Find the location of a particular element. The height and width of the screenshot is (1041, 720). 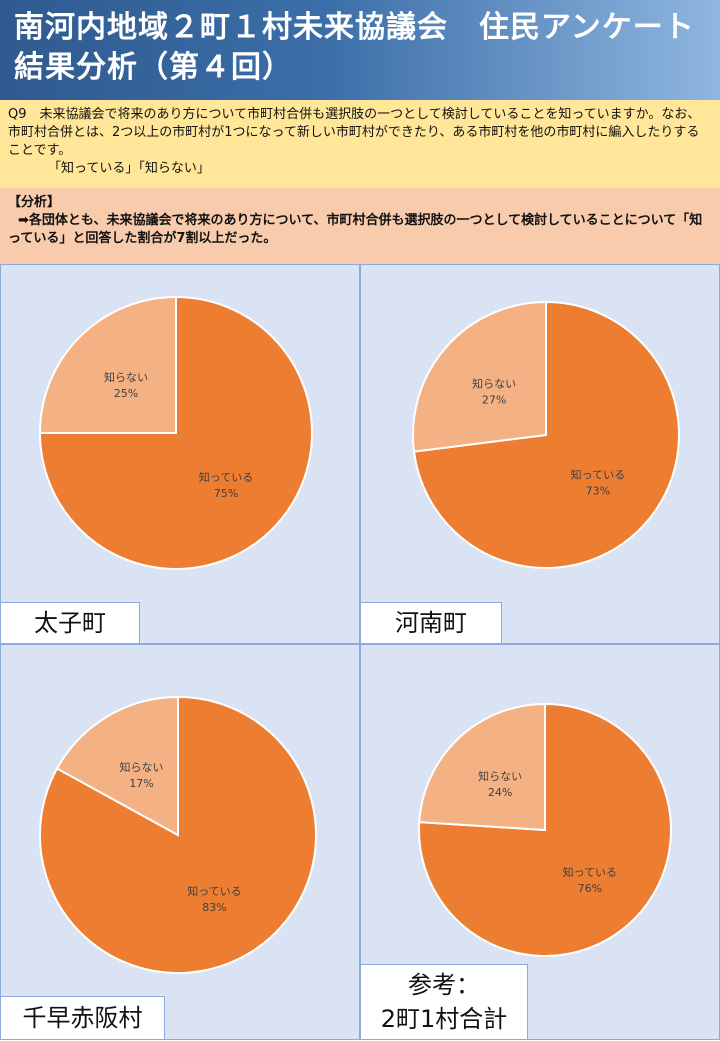

chart-label-taishi: 太子町 is located at coordinates (70, 623).